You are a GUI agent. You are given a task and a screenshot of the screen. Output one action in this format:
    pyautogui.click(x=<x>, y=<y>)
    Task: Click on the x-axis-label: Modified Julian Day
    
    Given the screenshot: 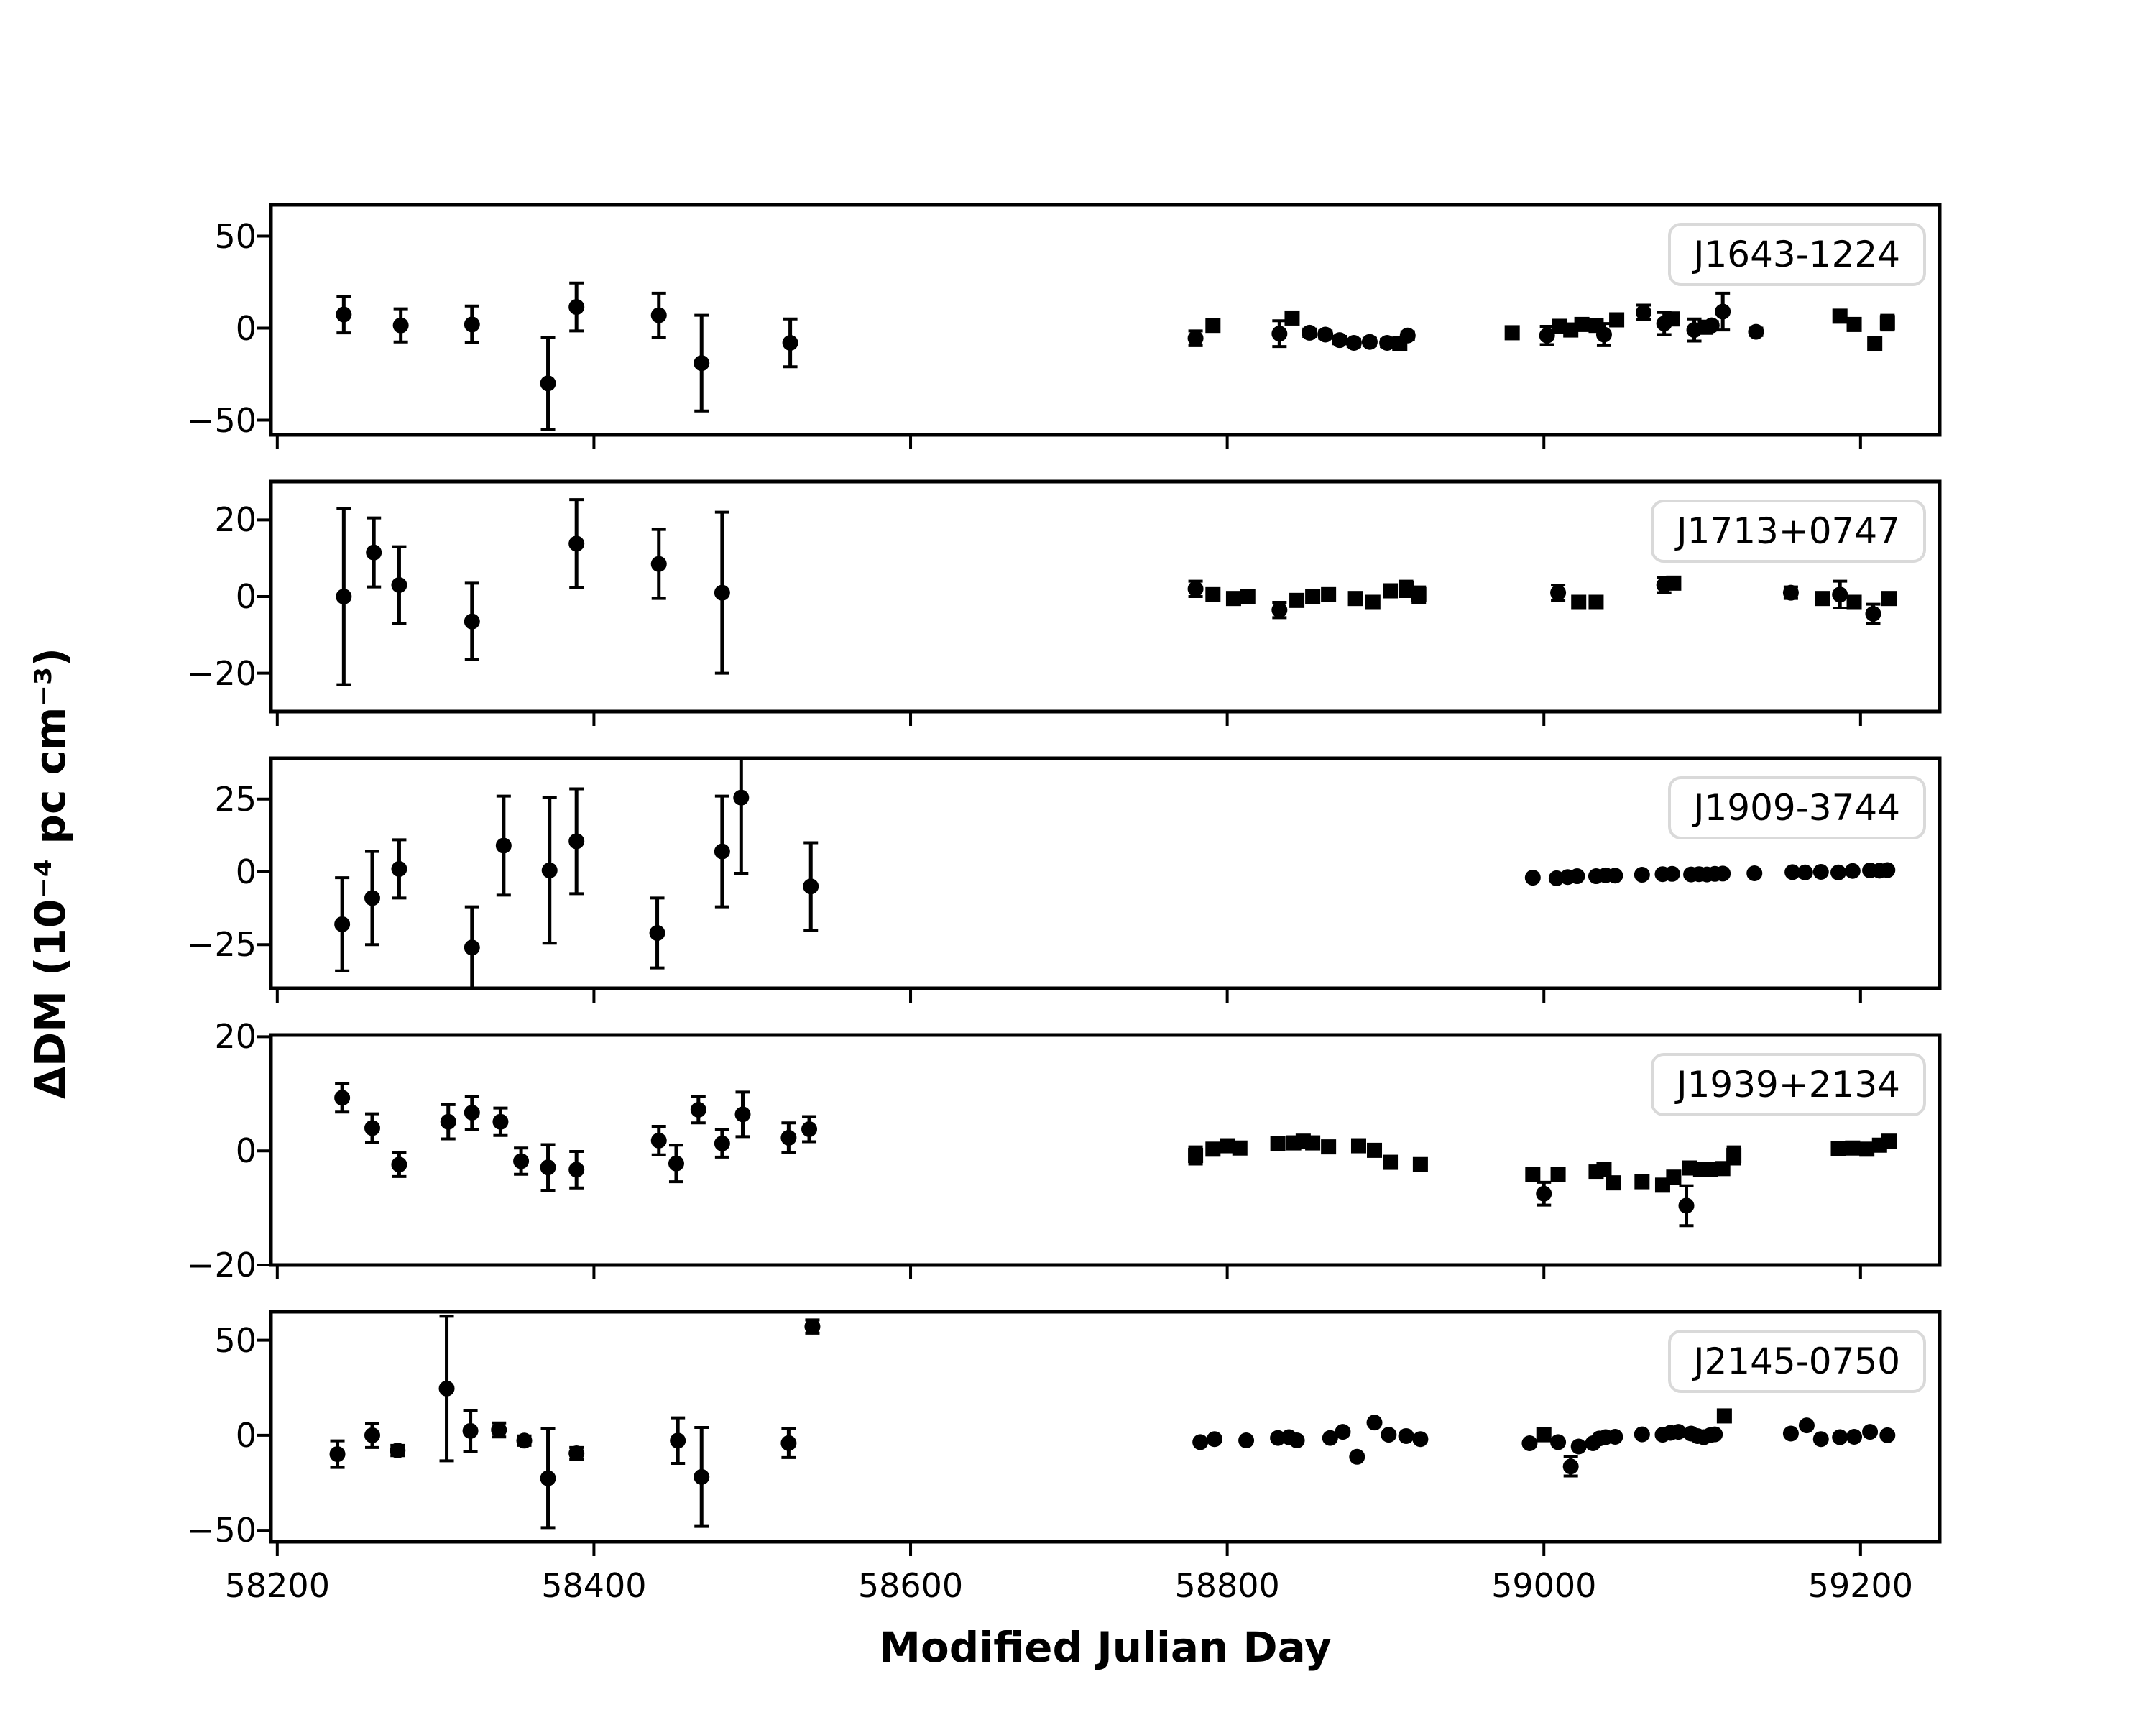 What is the action you would take?
    pyautogui.click(x=1106, y=1647)
    